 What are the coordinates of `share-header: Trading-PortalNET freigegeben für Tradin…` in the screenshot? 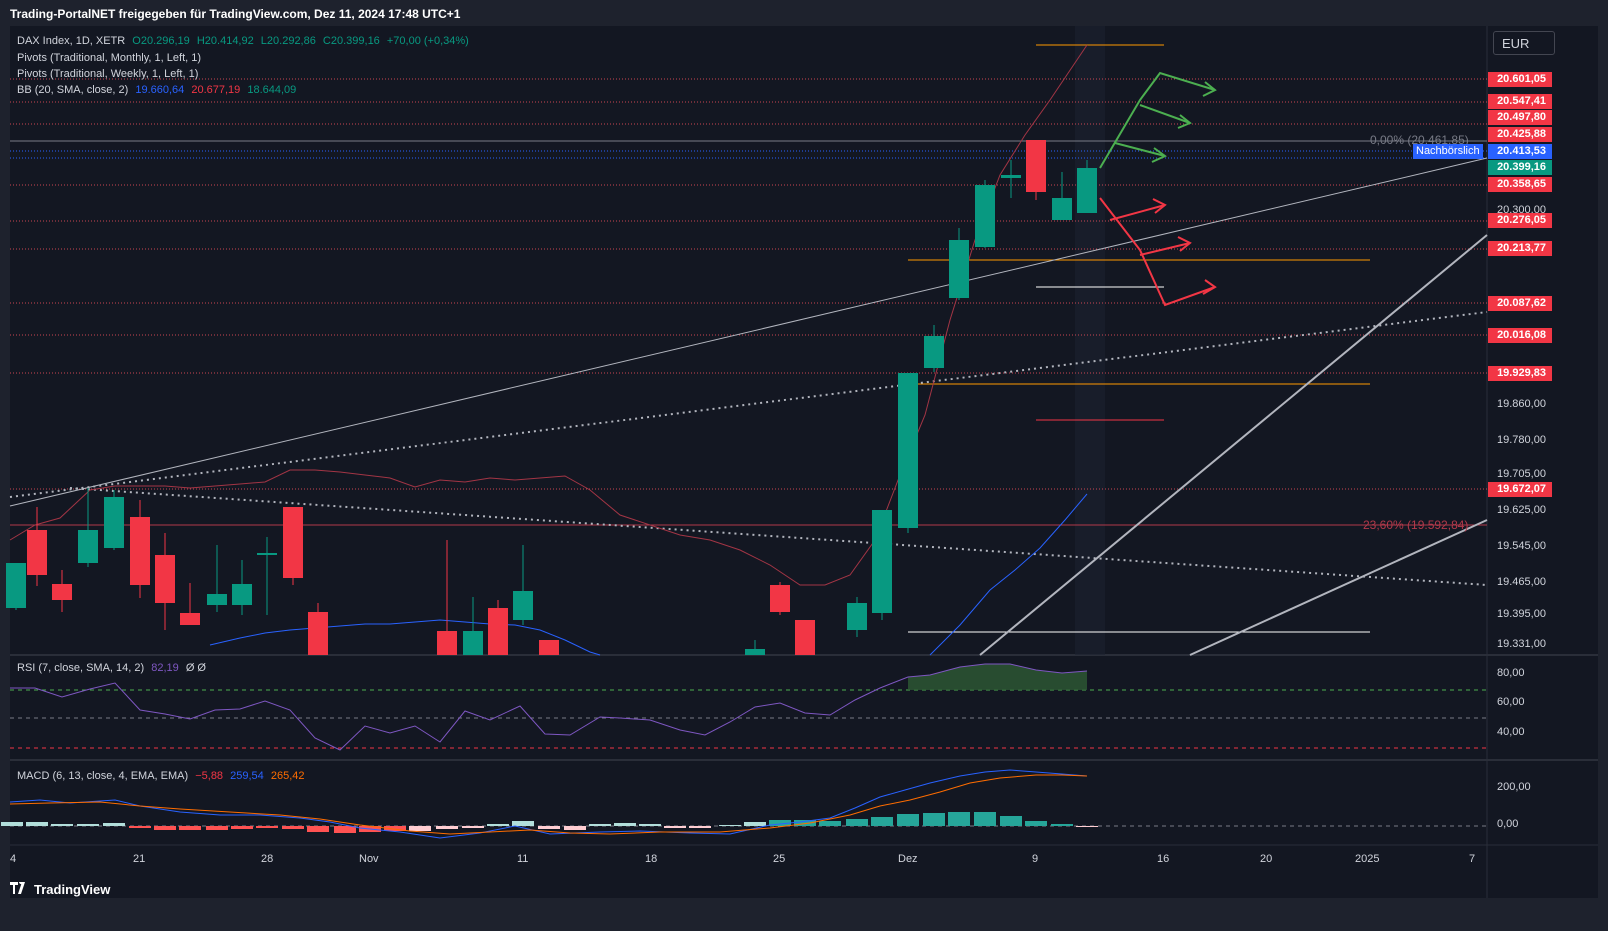 It's located at (235, 14).